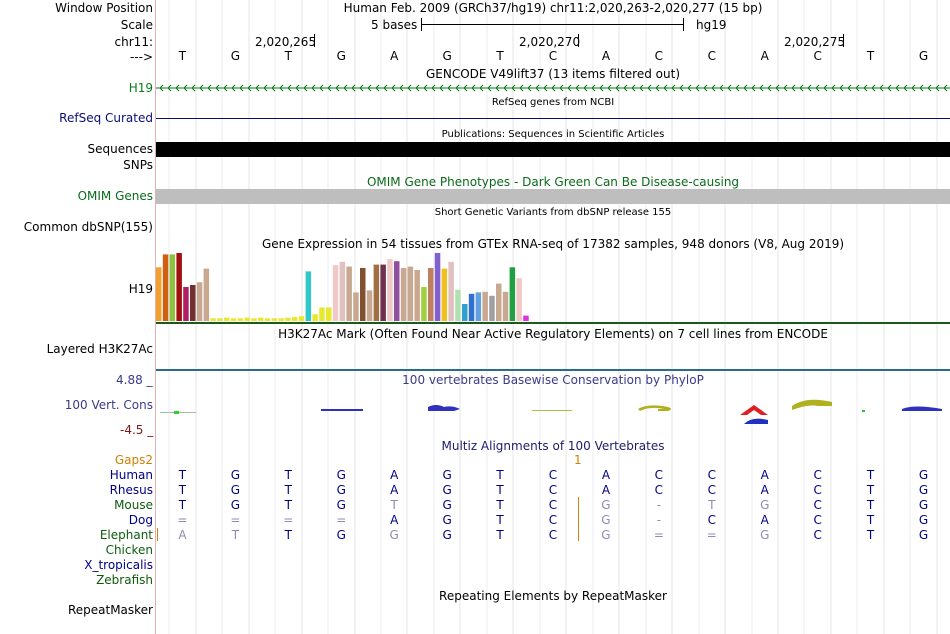 The image size is (950, 634). I want to click on gtex-label: H19, so click(140, 289).